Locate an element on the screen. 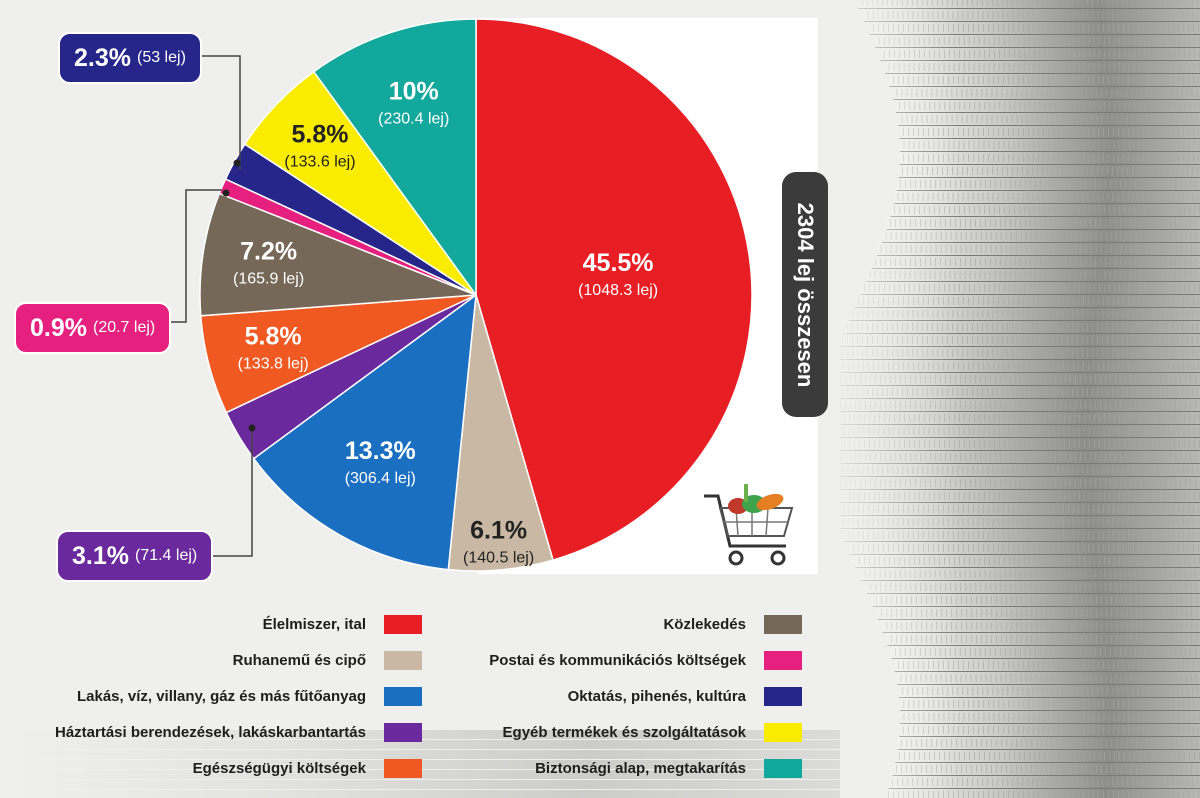  slice-value-label: (306.4 lej) is located at coordinates (380, 478).